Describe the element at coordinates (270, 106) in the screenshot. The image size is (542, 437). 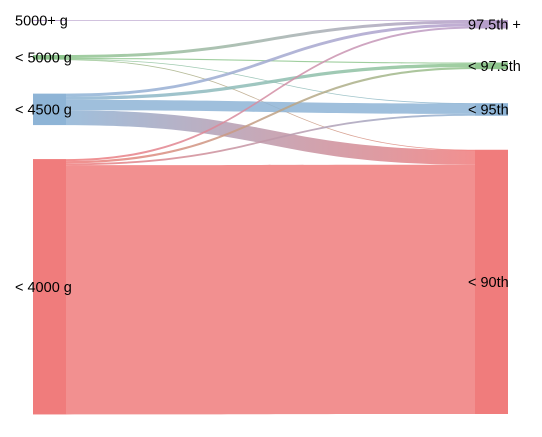
I see `link-L4500-R95` at that location.